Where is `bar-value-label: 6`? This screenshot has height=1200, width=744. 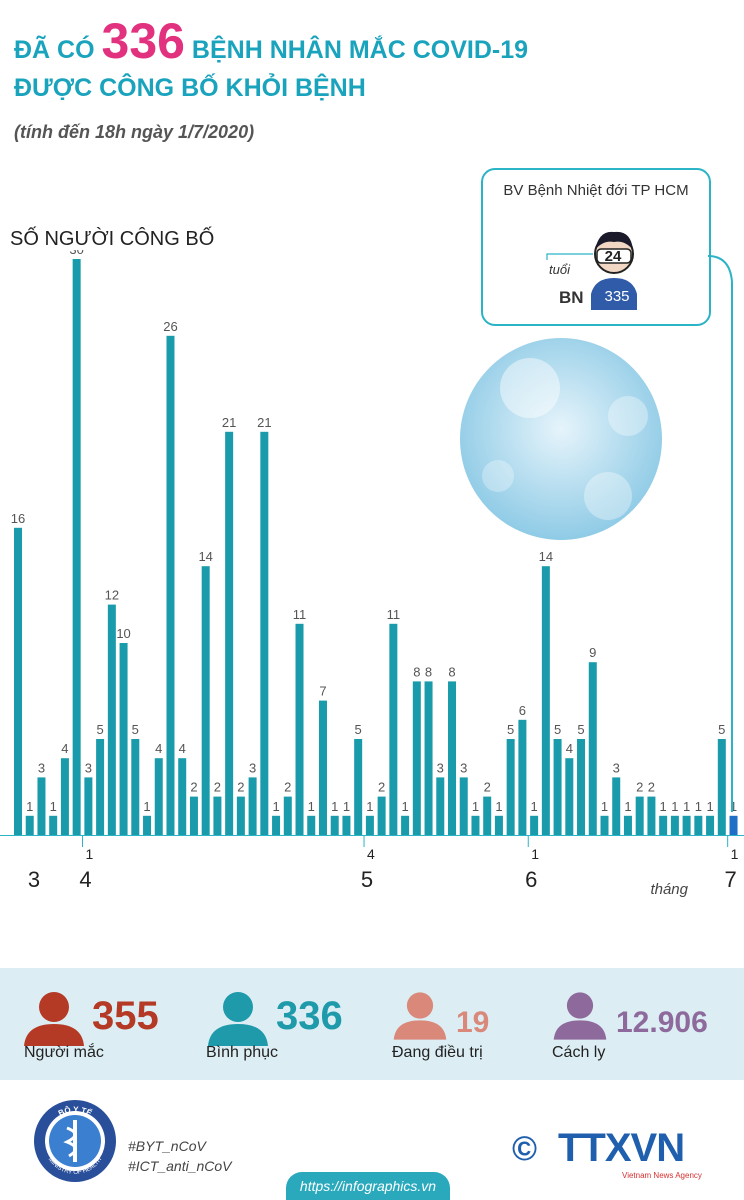
bar-value-label: 6 is located at coordinates (522, 710).